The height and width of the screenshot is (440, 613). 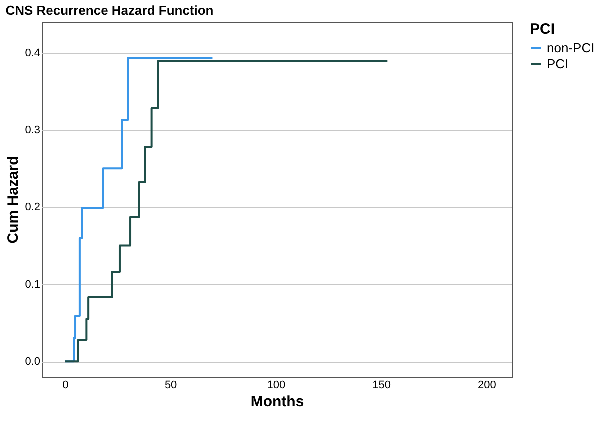 What do you see at coordinates (571, 48) in the screenshot?
I see `legend-label: non-PCI` at bounding box center [571, 48].